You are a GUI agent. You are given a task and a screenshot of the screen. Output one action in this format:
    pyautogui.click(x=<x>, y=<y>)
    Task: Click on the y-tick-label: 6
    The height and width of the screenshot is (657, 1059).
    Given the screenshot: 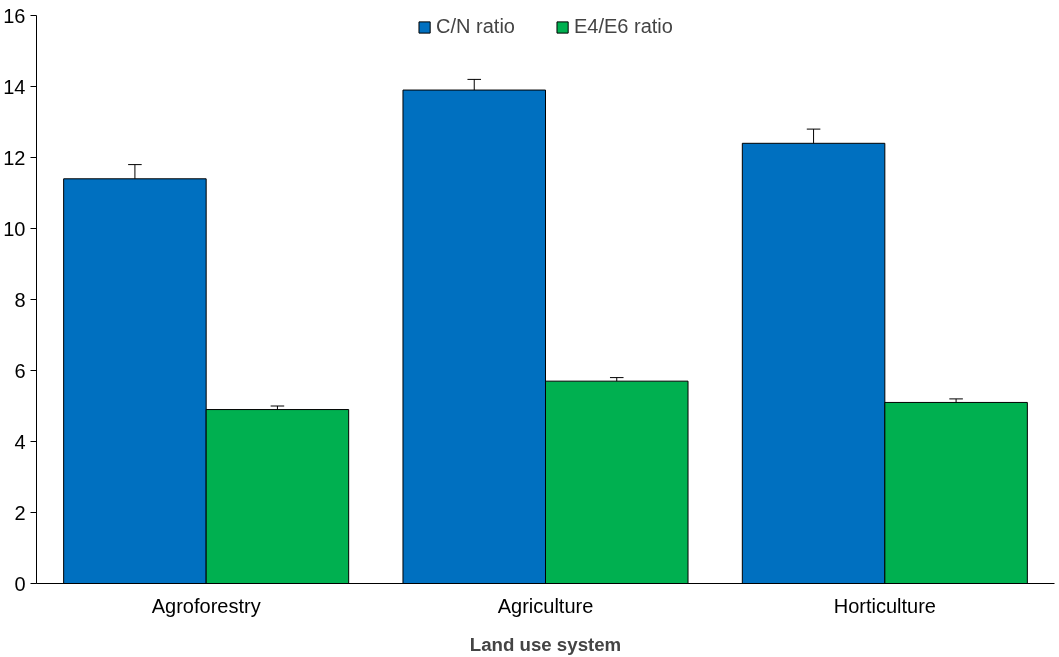 What is the action you would take?
    pyautogui.click(x=20, y=370)
    